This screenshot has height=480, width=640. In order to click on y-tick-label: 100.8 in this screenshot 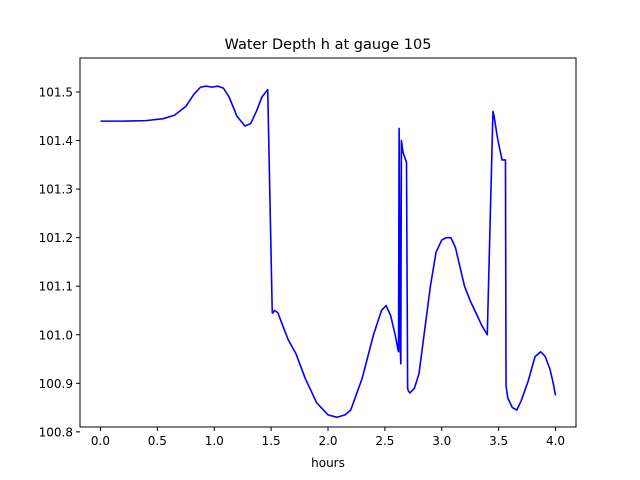, I will do `click(56, 432)`.